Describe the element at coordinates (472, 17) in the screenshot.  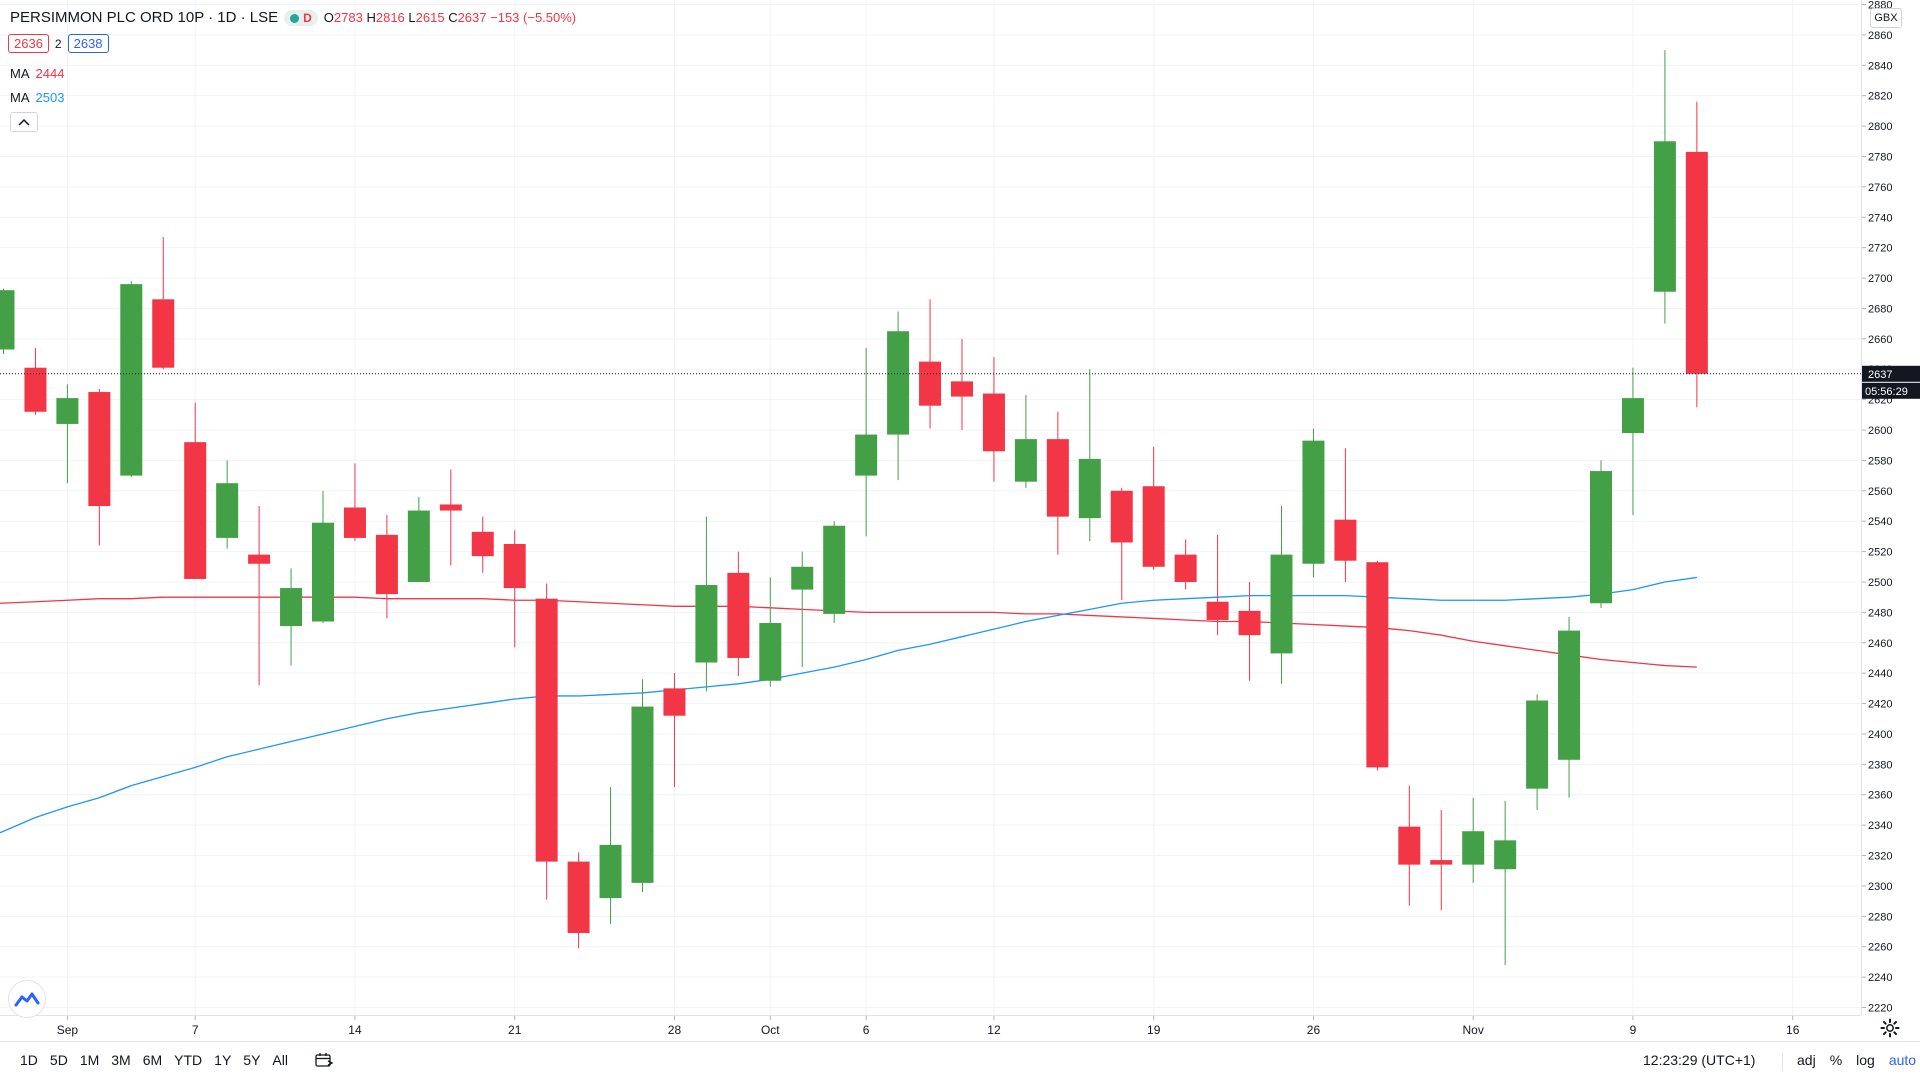
I see `close-value: 2637` at that location.